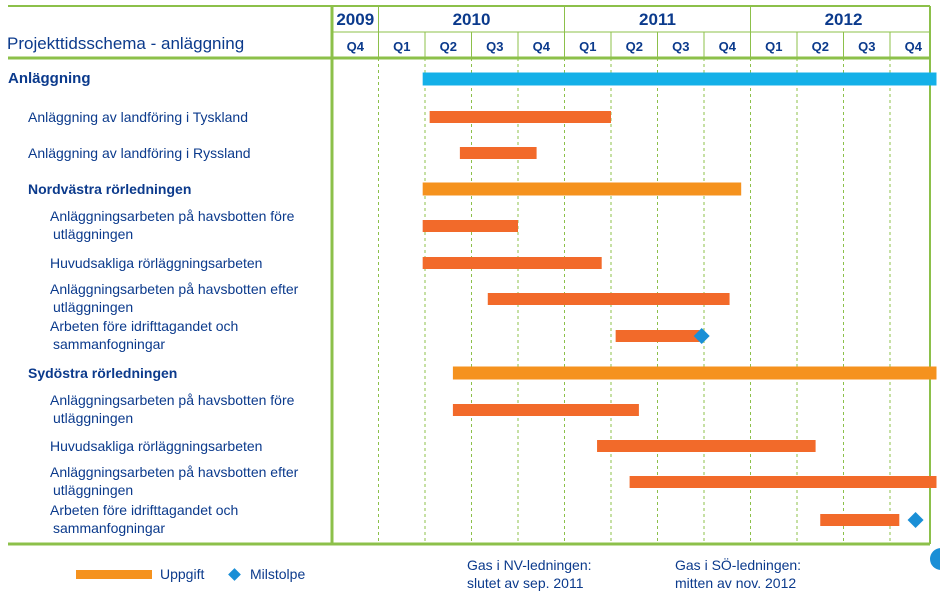  What do you see at coordinates (355, 19) in the screenshot?
I see `year-label: 2009` at bounding box center [355, 19].